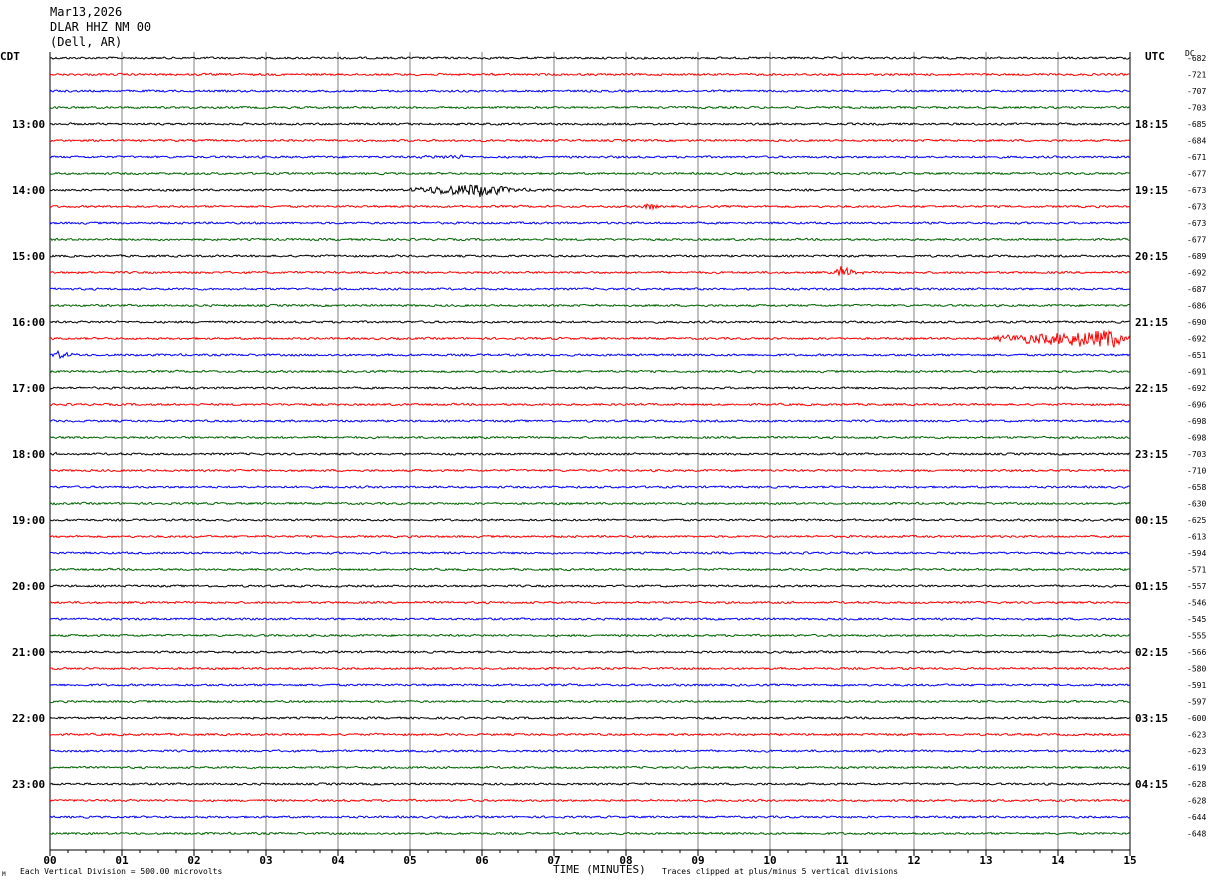 Image resolution: width=1210 pixels, height=886 pixels. Describe the element at coordinates (1196, 256) in the screenshot. I see `dc-offset-label: -689` at that location.